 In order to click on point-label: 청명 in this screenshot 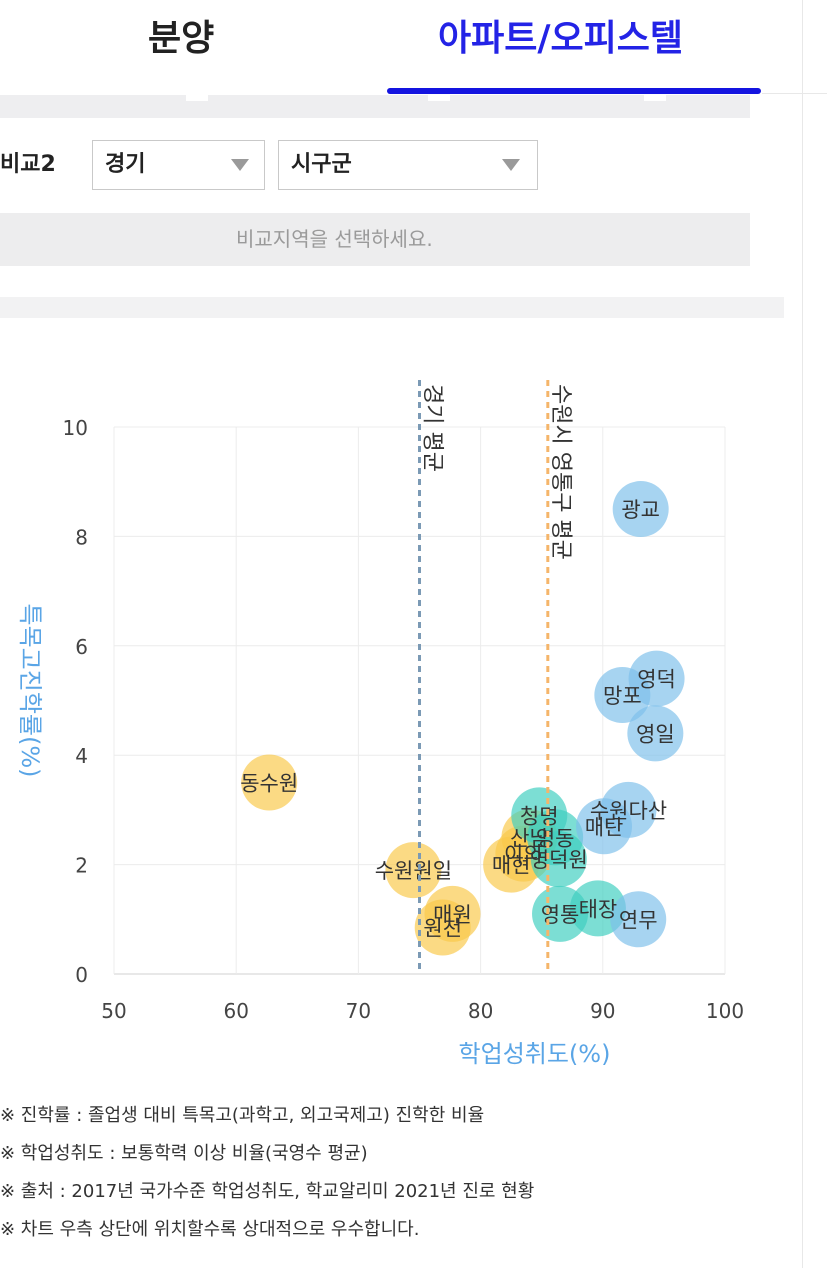, I will do `click(539, 816)`.